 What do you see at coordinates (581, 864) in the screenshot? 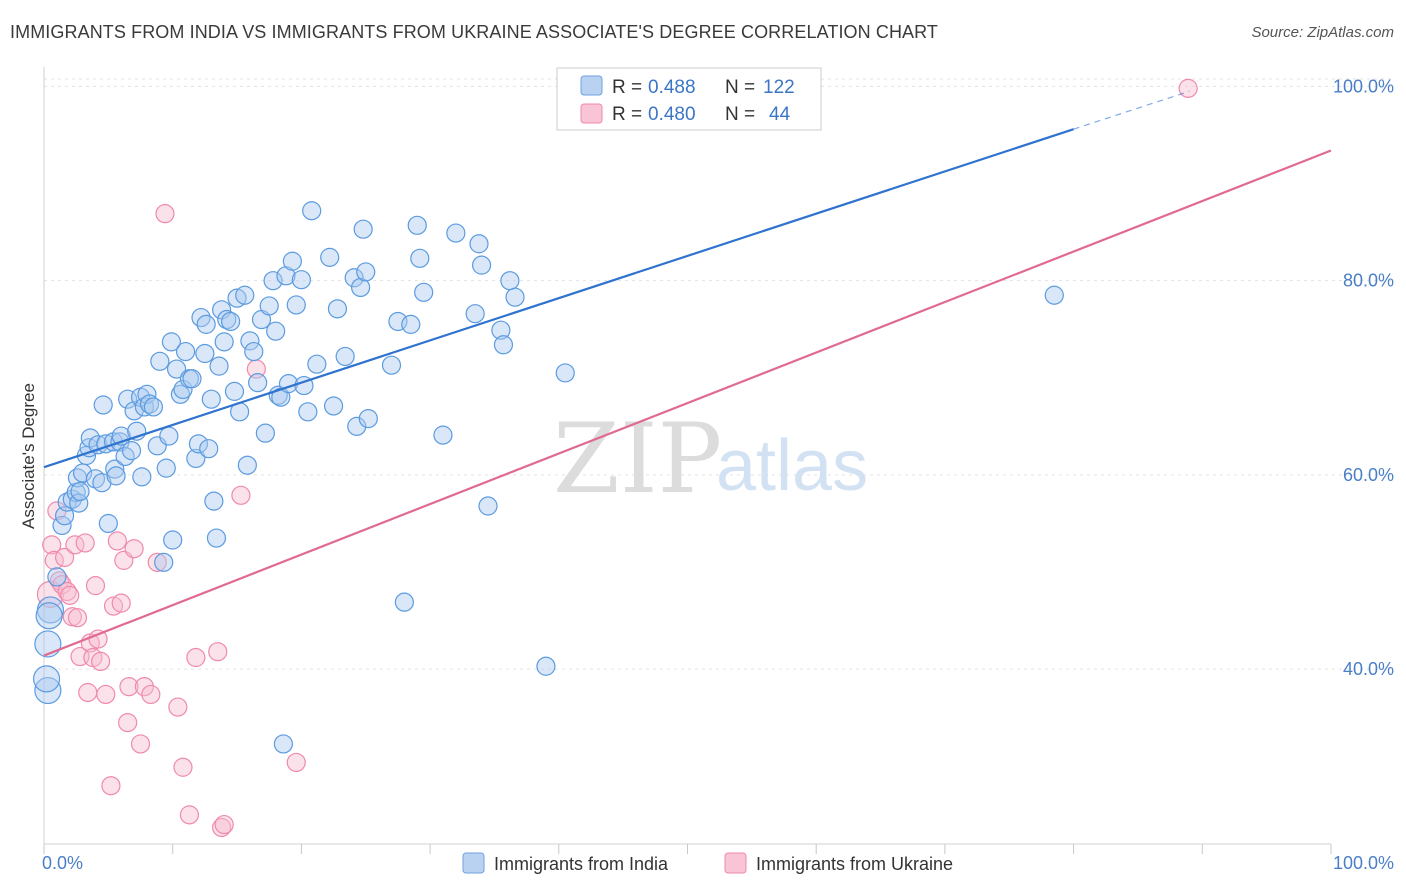
I see `bottom-legend-india-label: Immigrants from India` at bounding box center [581, 864].